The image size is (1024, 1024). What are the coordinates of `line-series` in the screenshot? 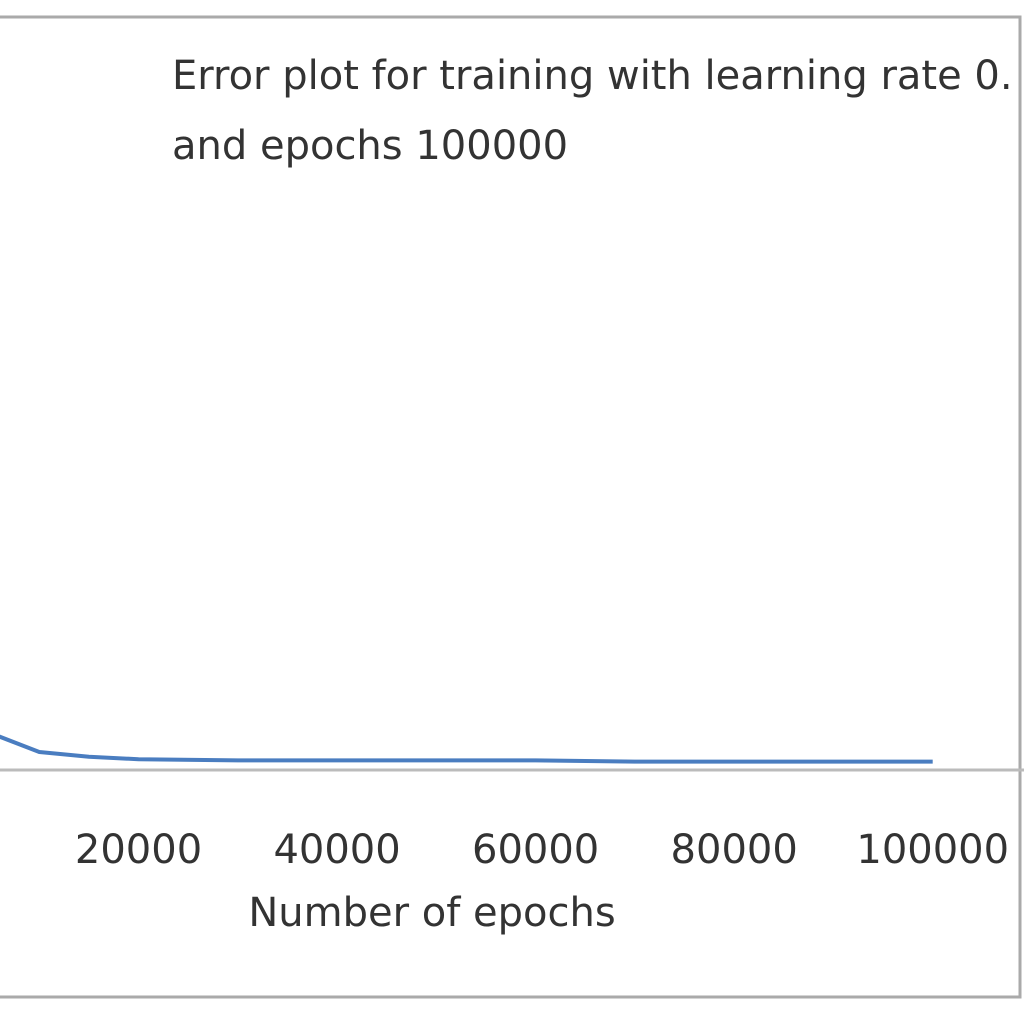 It's located at (466, 749).